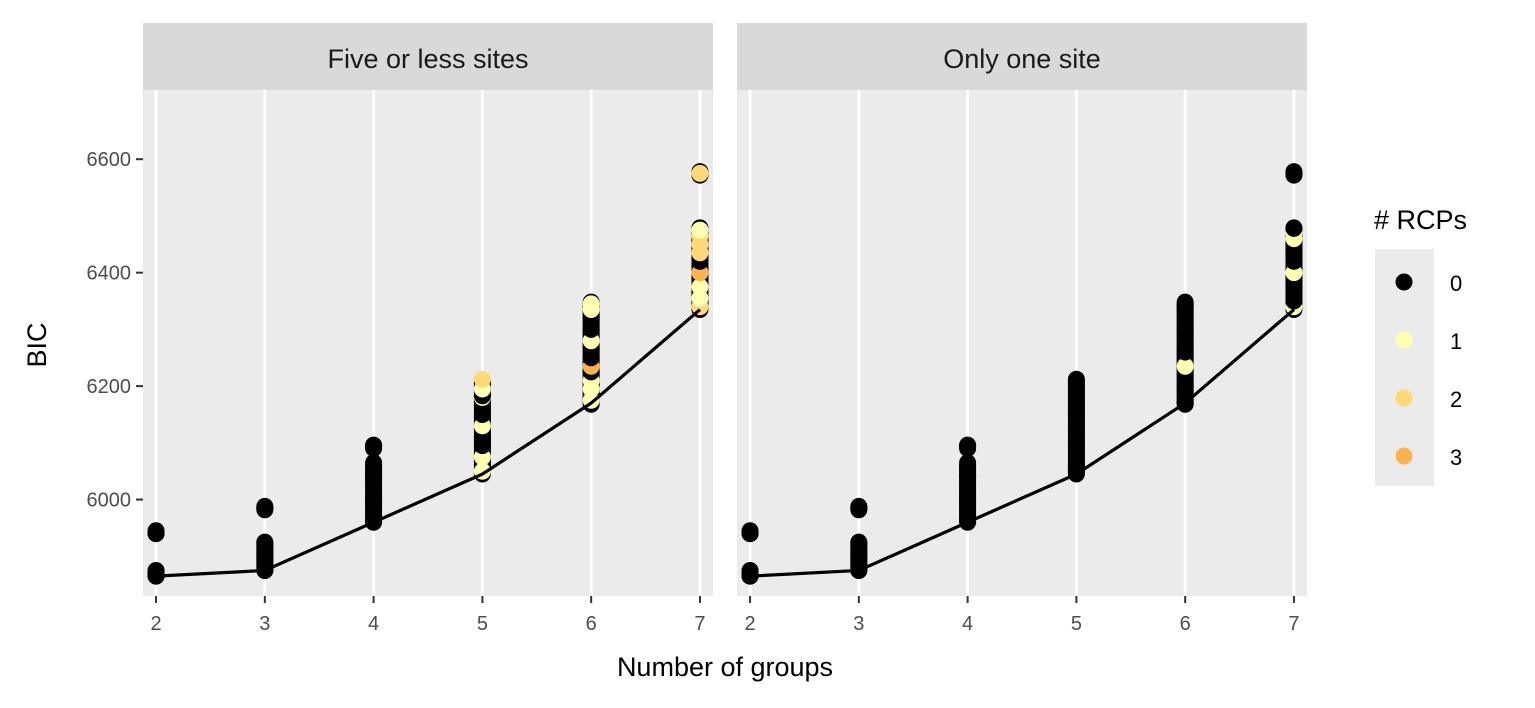 This screenshot has width=1535, height=708. What do you see at coordinates (1022, 59) in the screenshot?
I see `facet-title: Only one site` at bounding box center [1022, 59].